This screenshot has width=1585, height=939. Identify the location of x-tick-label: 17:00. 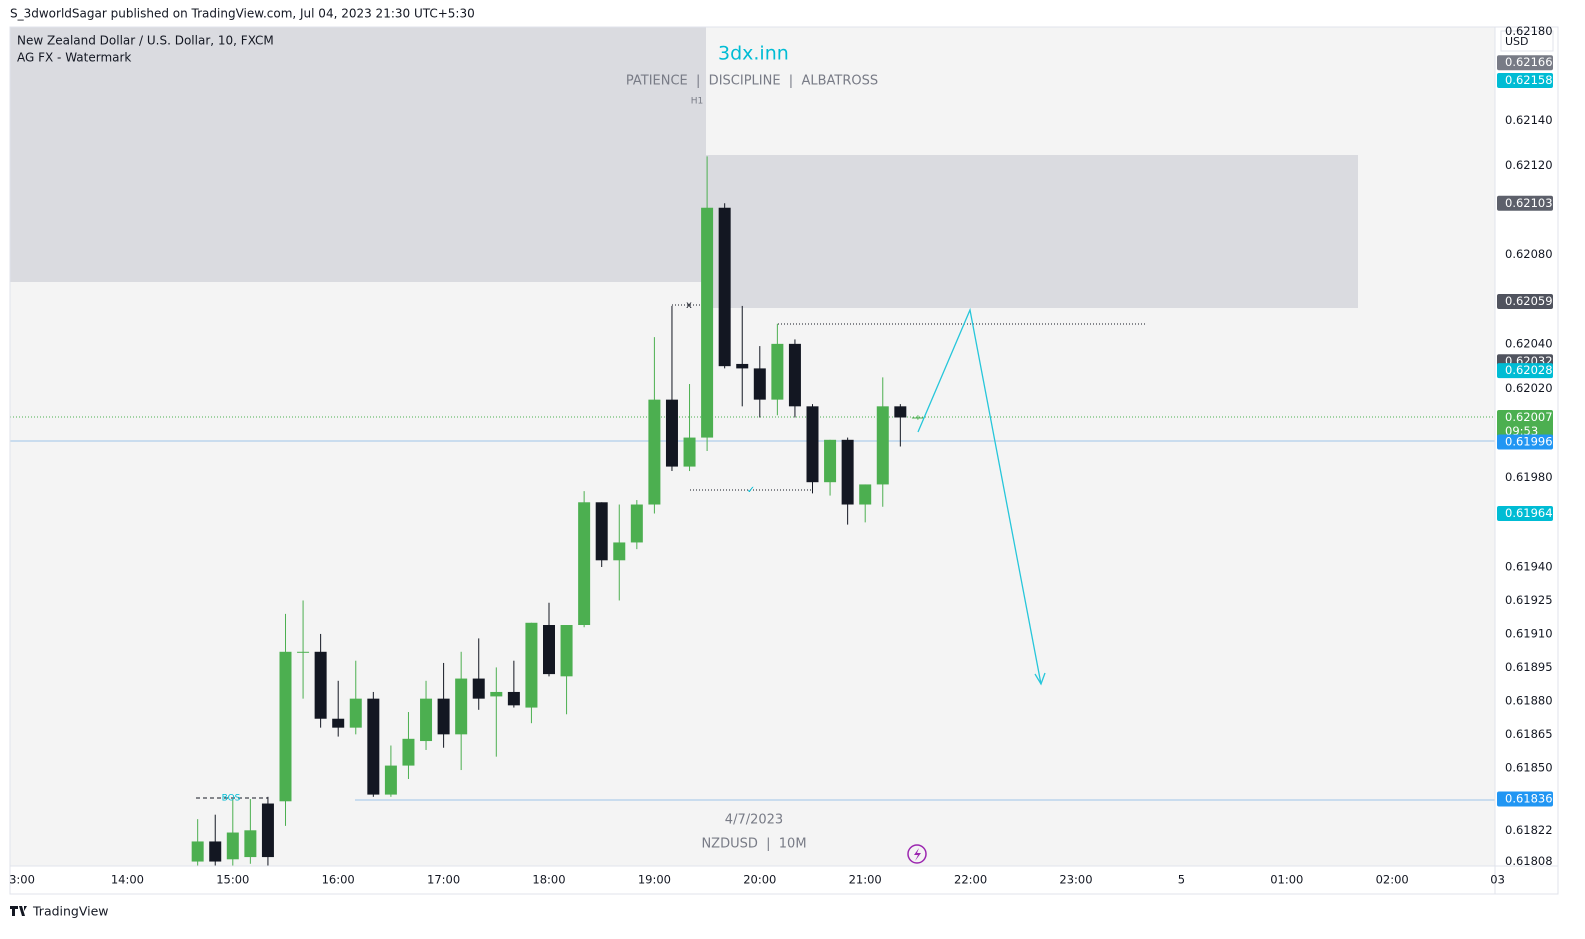
(443, 880).